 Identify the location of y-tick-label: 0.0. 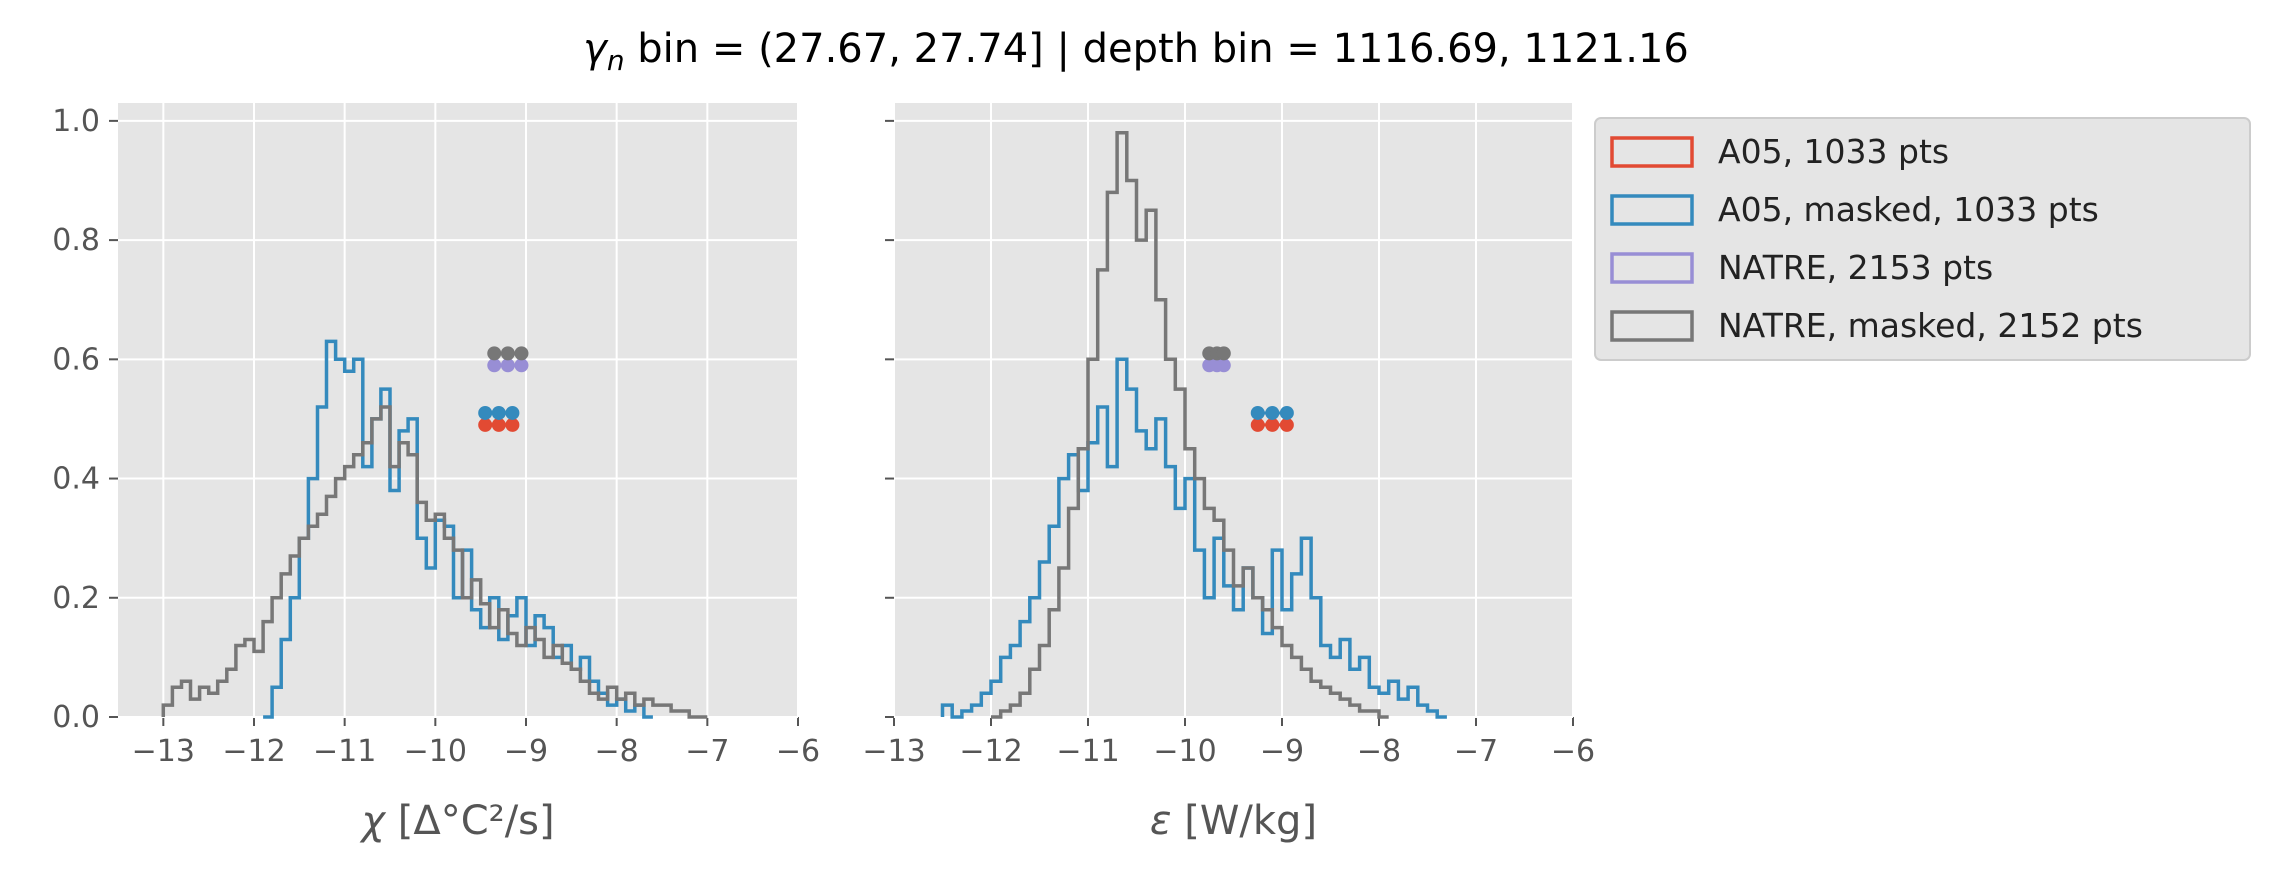
(76, 717).